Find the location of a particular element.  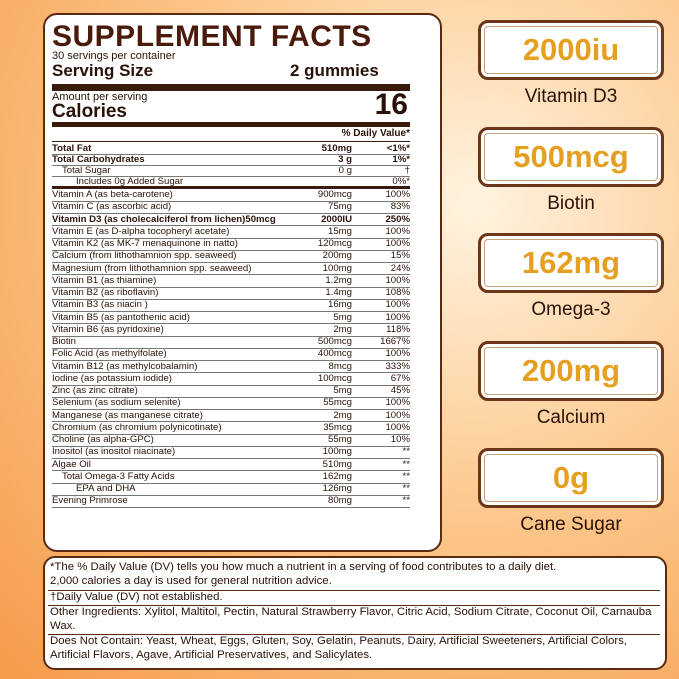

row-dv: 83% is located at coordinates (400, 207).